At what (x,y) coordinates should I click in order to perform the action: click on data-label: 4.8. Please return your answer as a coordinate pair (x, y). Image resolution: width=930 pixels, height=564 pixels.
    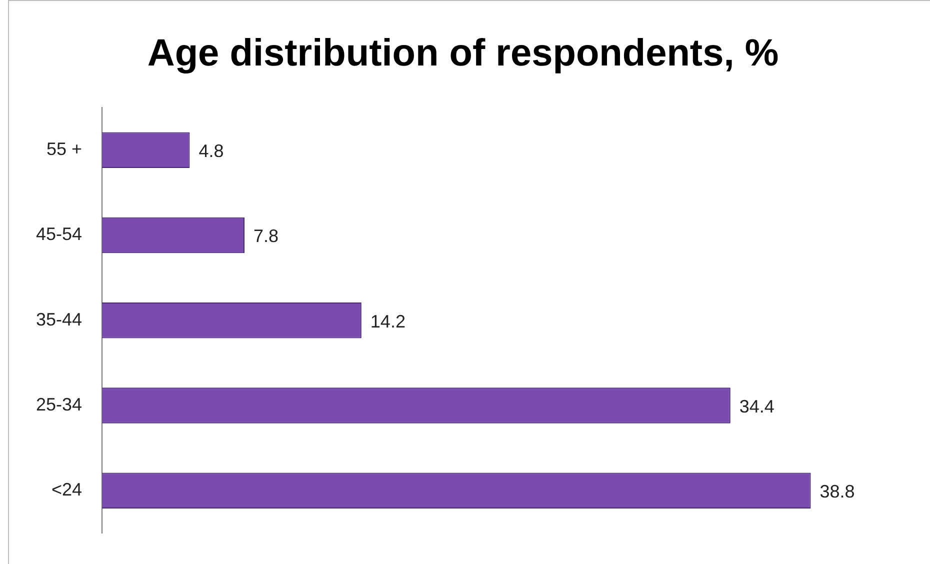
    Looking at the image, I should click on (211, 151).